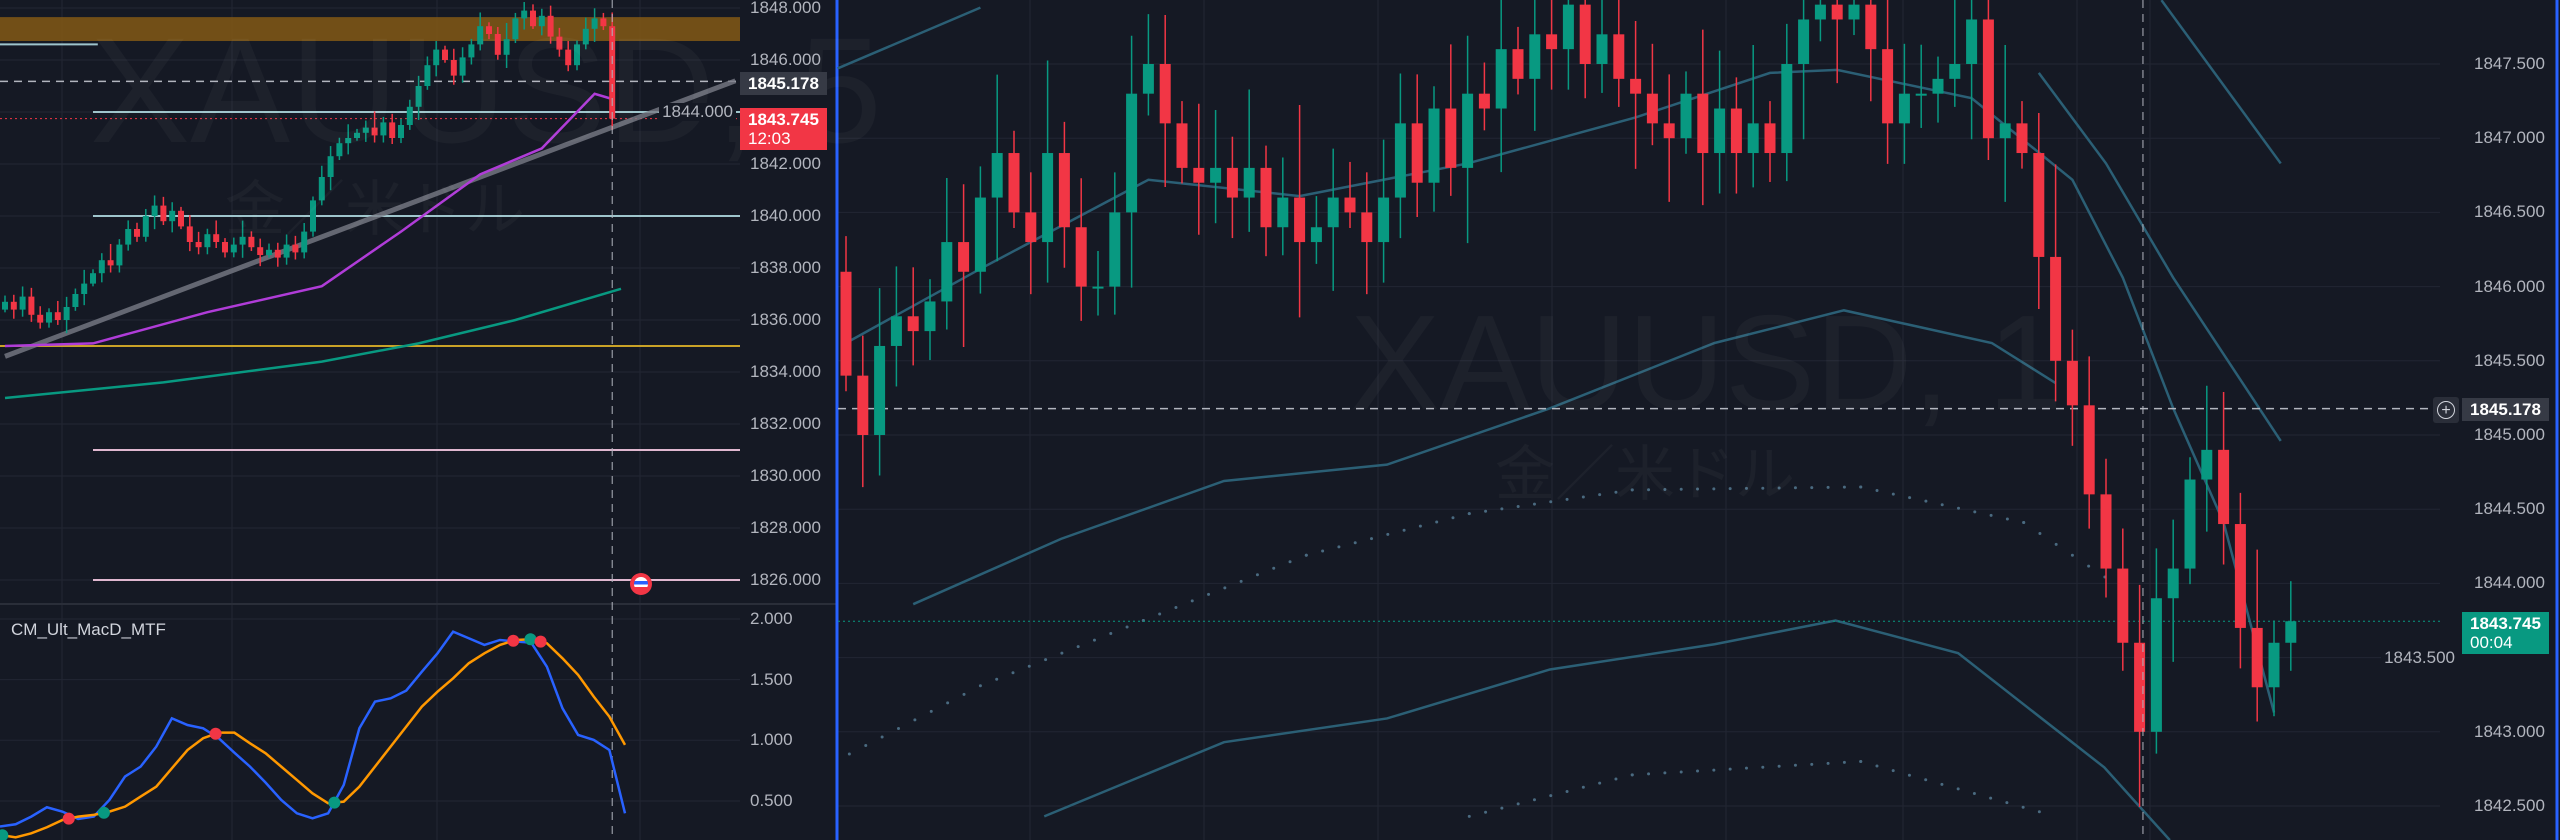  I want to click on price-tick-label: 1830.000, so click(785, 475).